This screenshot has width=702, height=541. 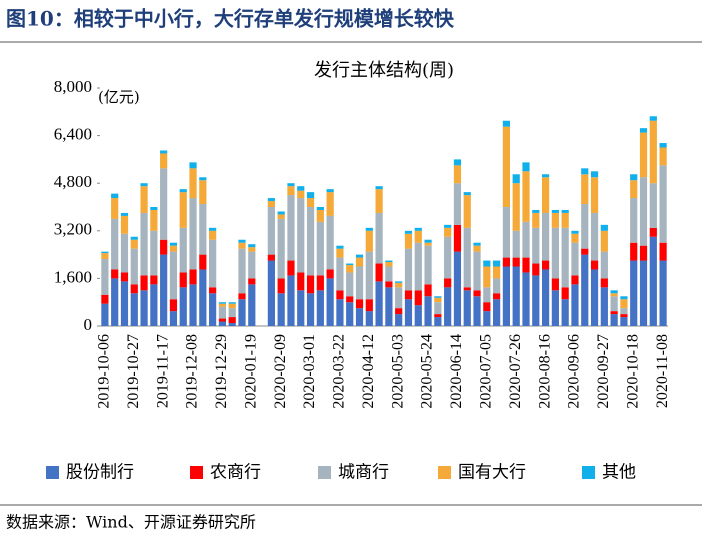 I want to click on x-tick-label: 2020-06-14, so click(x=456, y=371).